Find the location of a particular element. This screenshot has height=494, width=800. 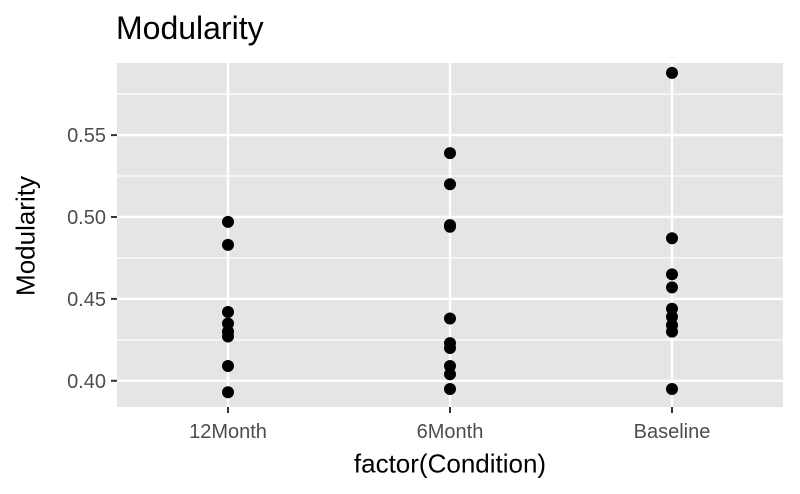

chart-title: Modularity is located at coordinates (190, 28).